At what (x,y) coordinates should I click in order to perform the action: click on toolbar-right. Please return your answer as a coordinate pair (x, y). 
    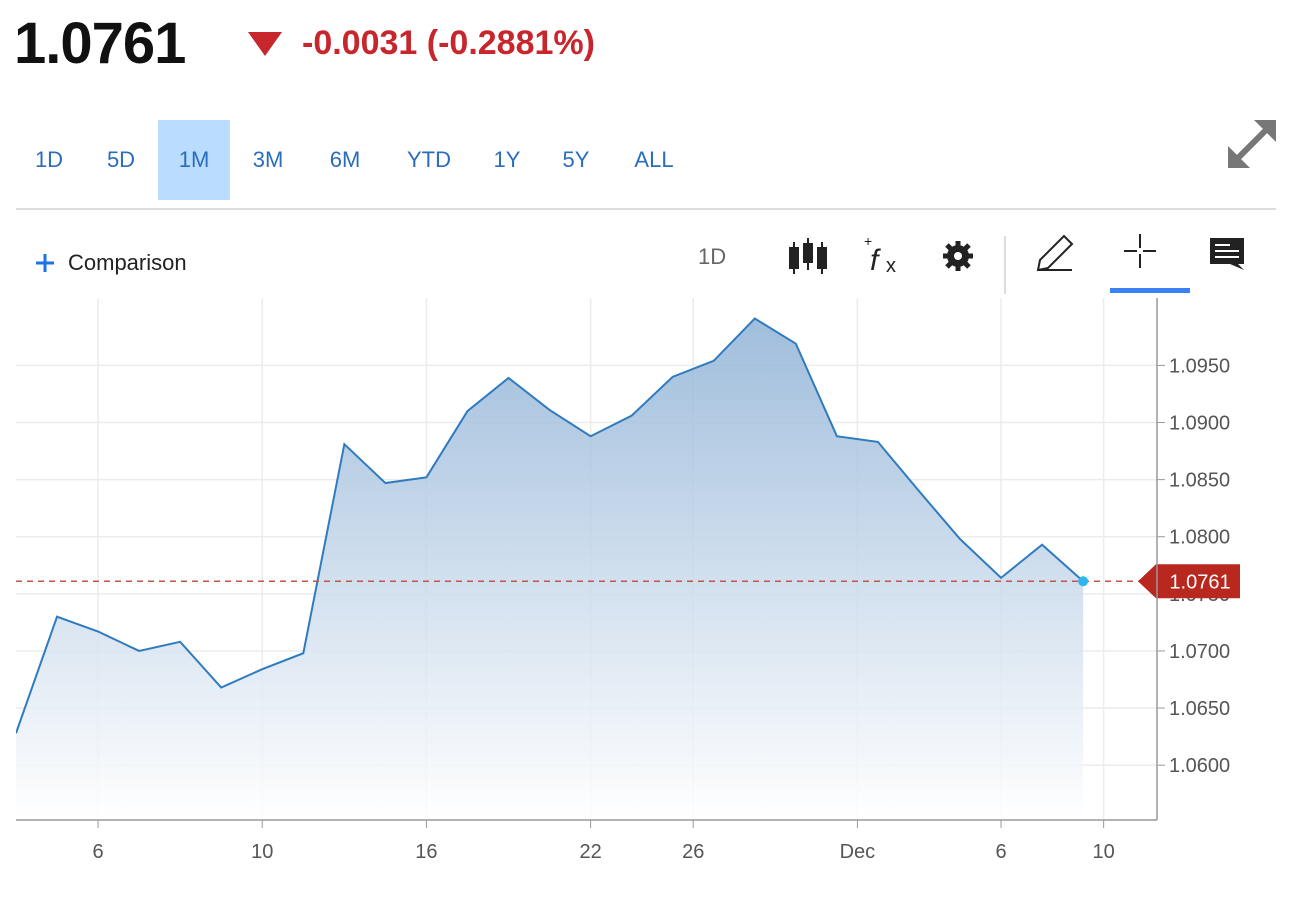
    Looking at the image, I should click on (1140, 263).